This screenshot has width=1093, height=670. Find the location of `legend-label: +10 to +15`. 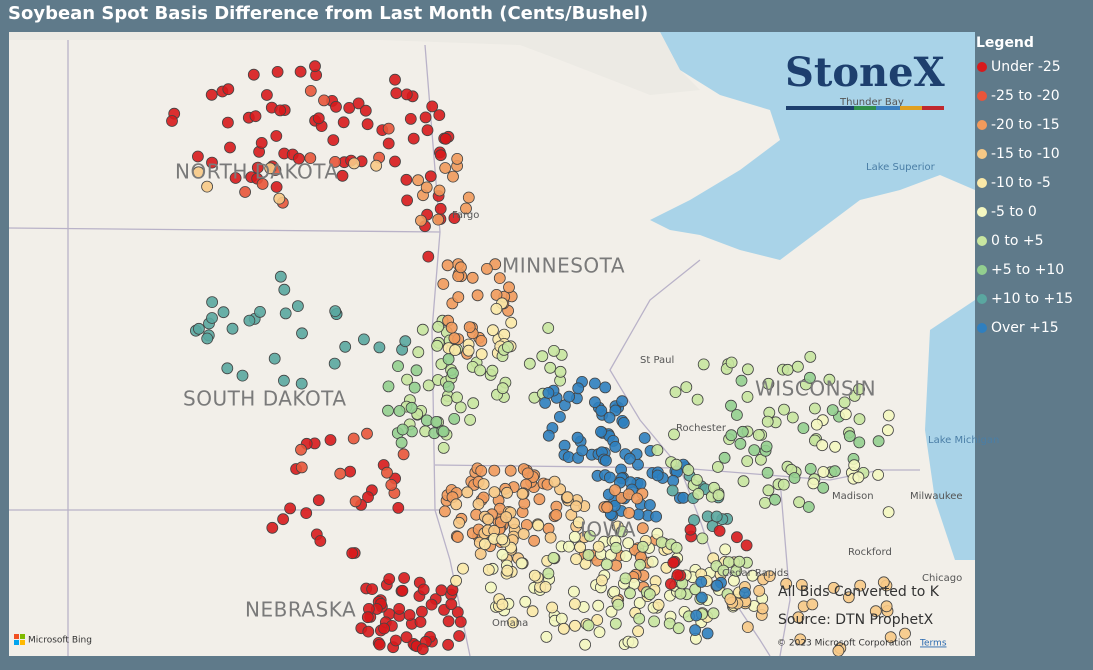

legend-label: +10 to +15 is located at coordinates (1032, 299).